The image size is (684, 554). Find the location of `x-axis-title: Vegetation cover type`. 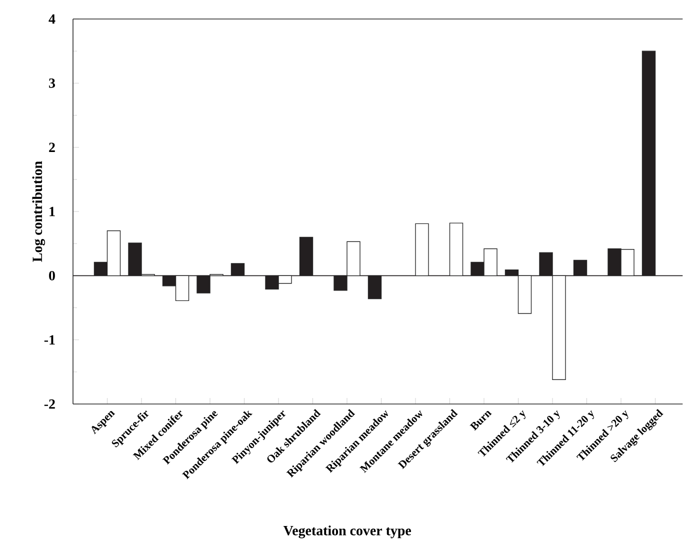

x-axis-title: Vegetation cover type is located at coordinates (347, 532).